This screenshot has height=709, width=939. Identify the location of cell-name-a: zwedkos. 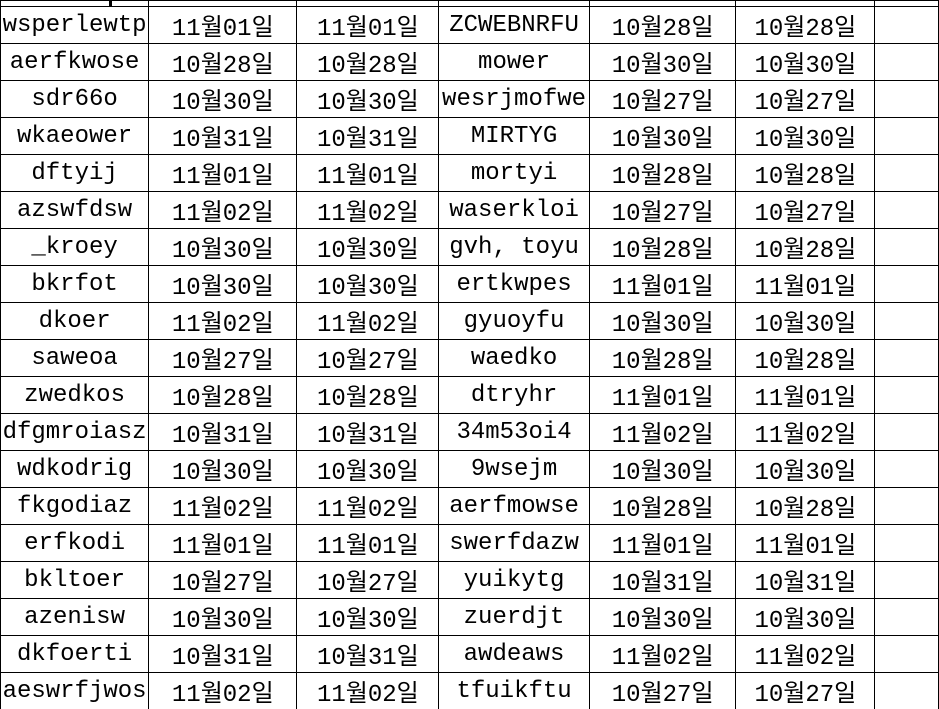
(75, 395).